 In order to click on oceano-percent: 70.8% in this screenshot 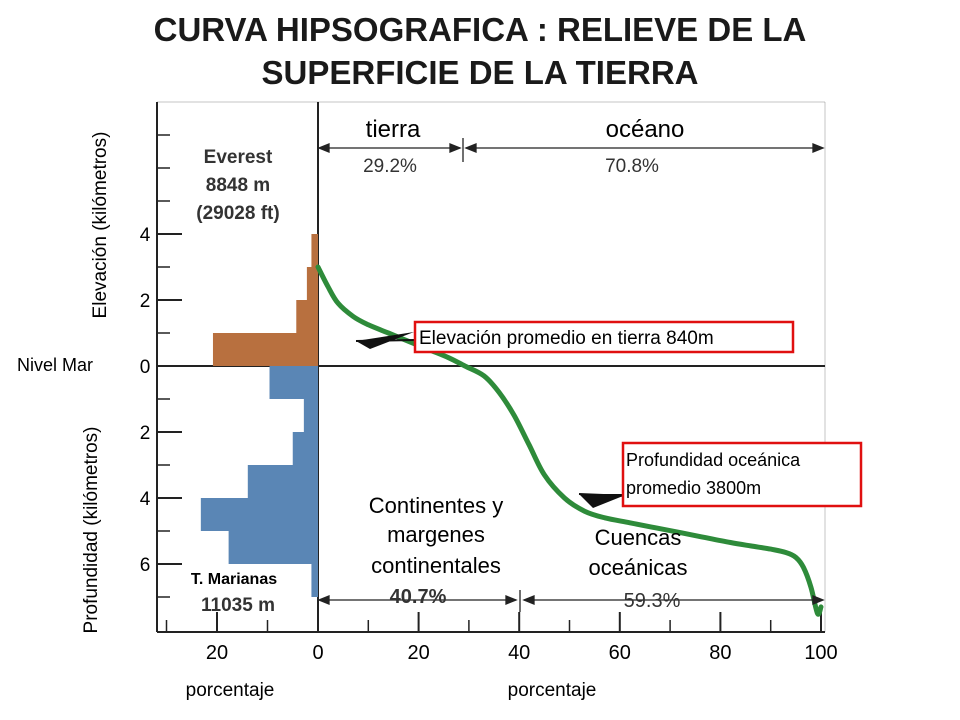, I will do `click(632, 166)`.